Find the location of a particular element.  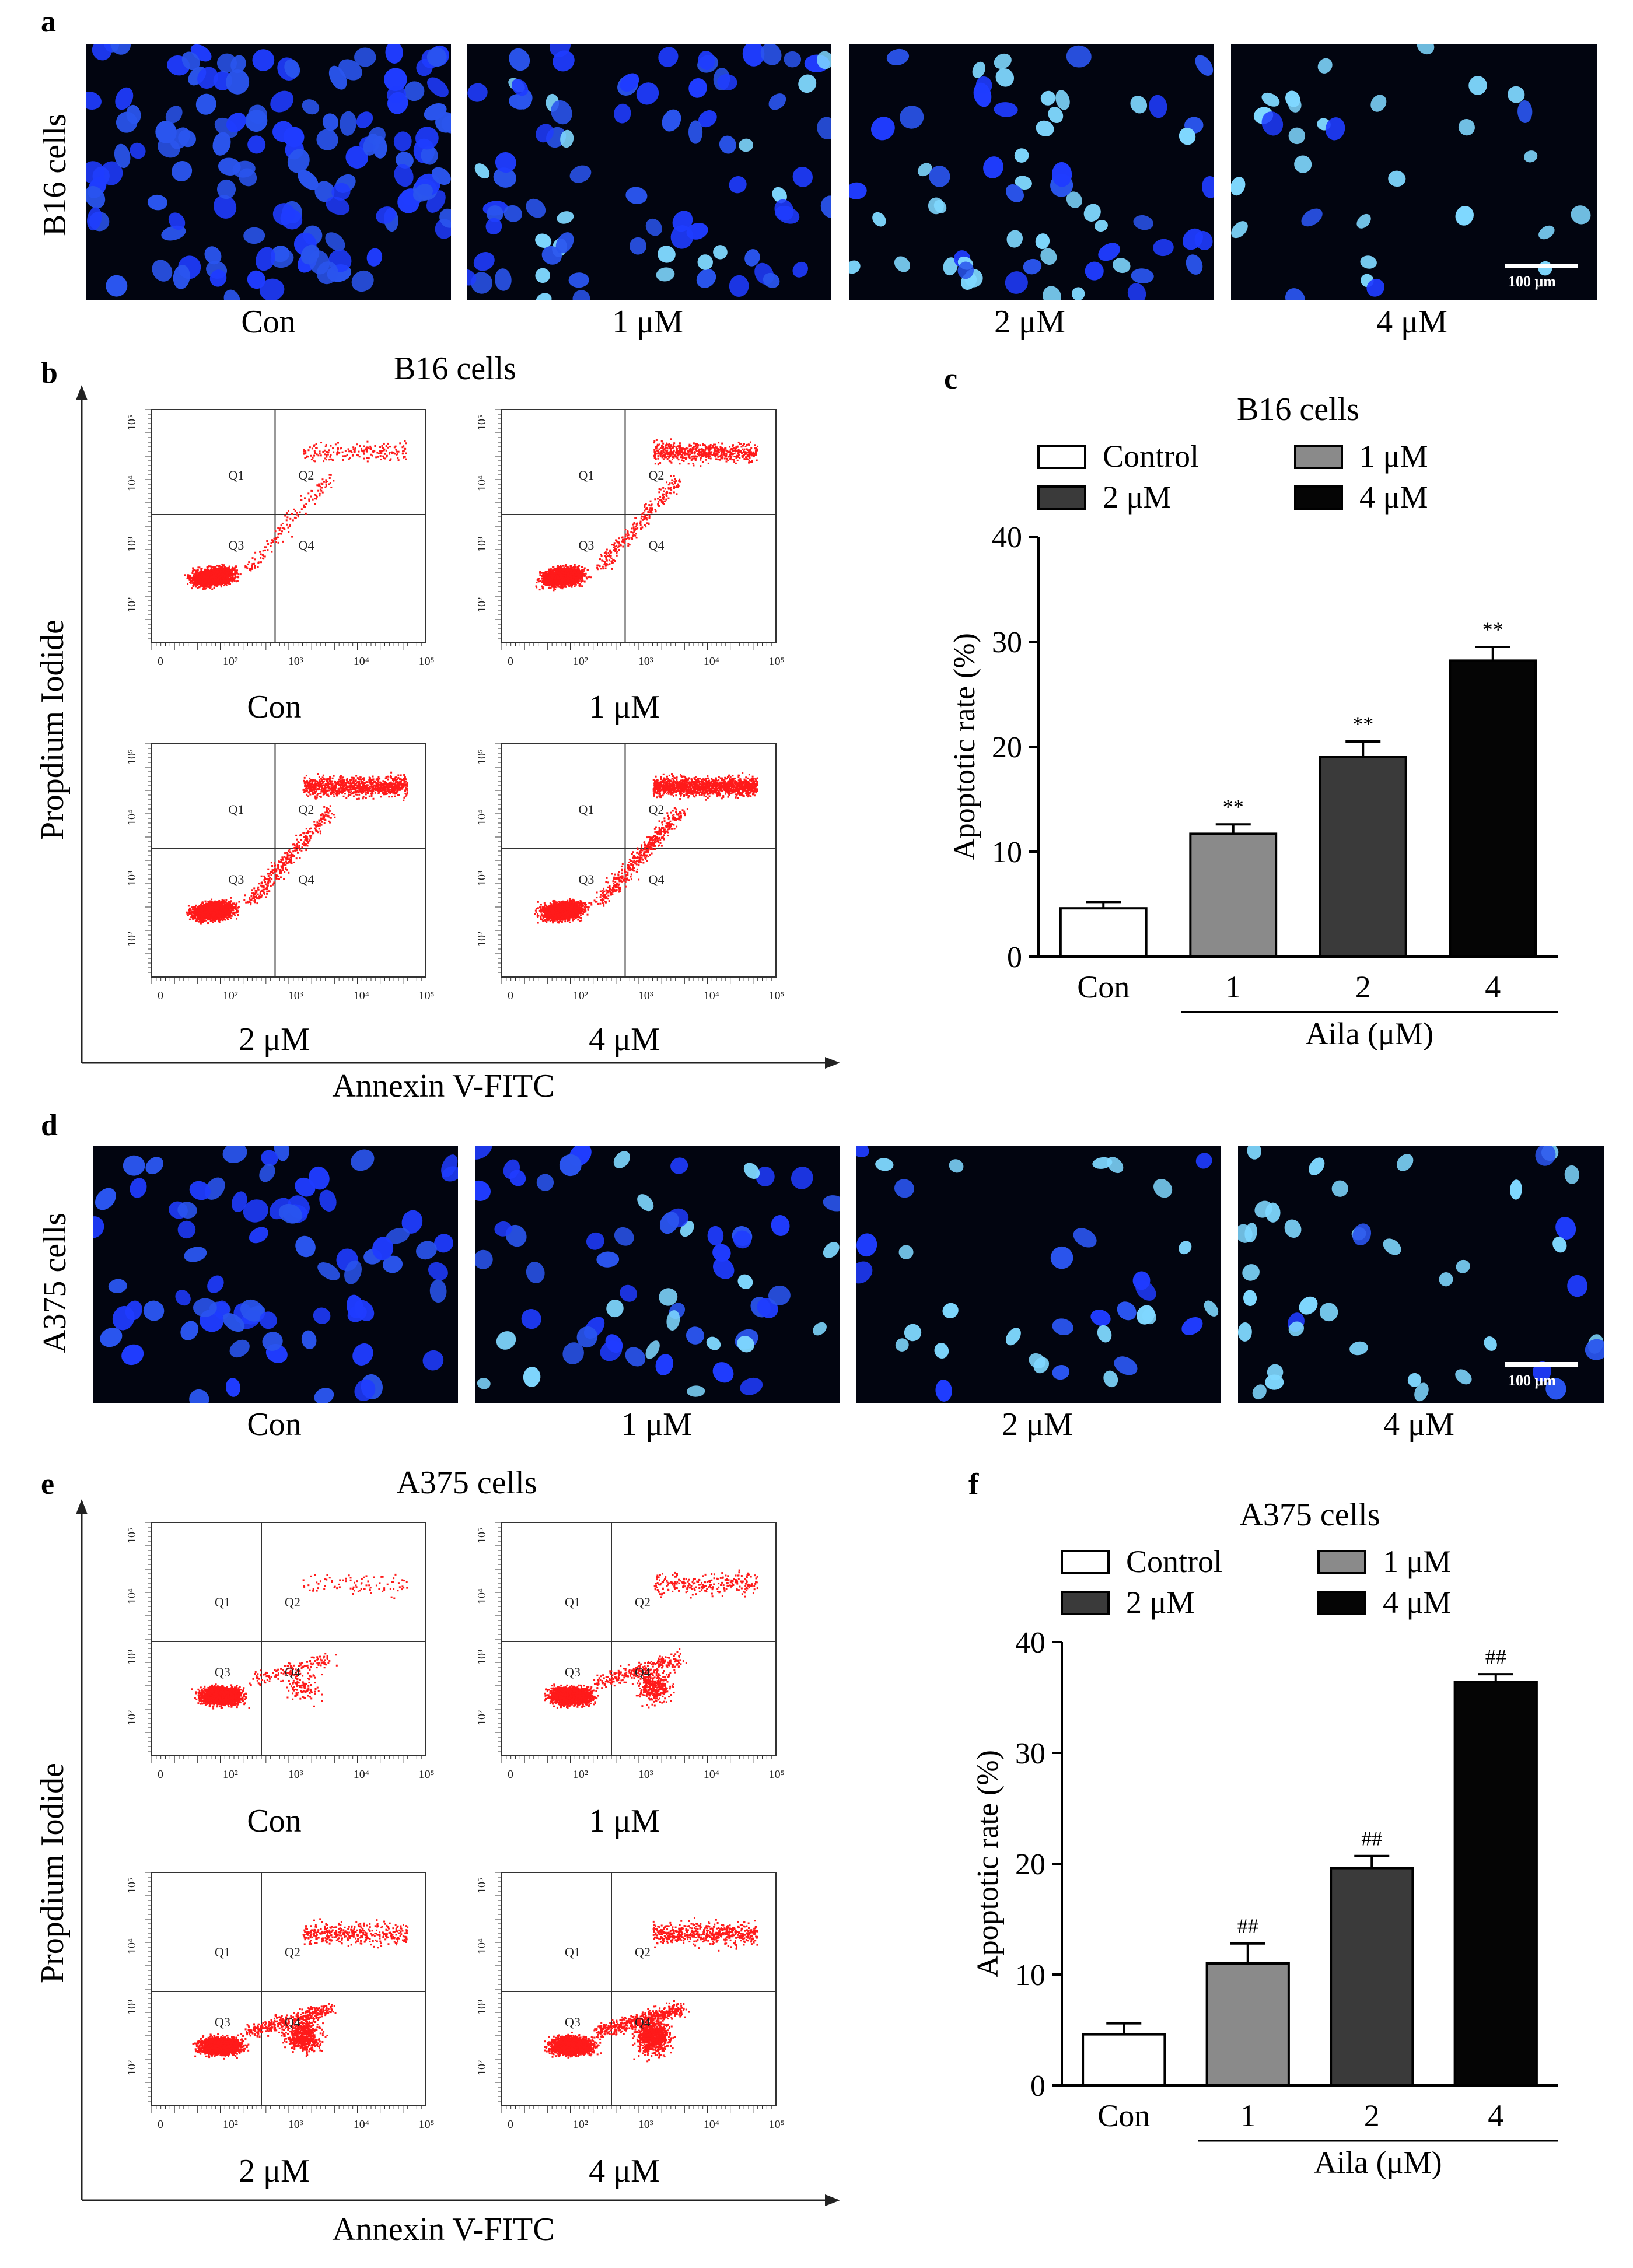

y-axis-label: Apoptotic rate (%) is located at coordinates (964, 746).